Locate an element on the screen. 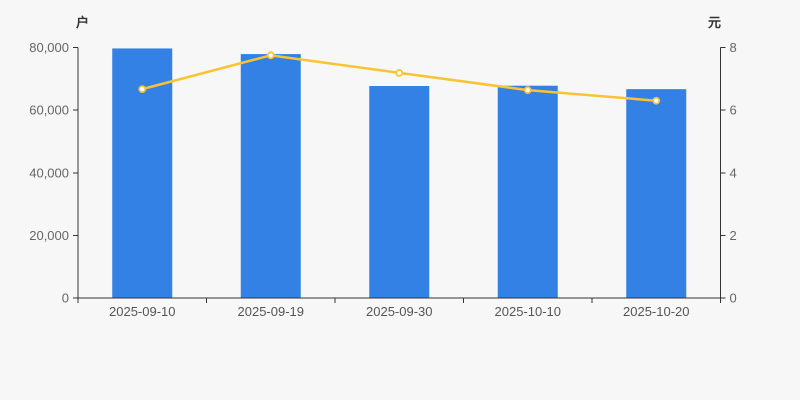  right-axis-tick-label: 6 is located at coordinates (733, 110).